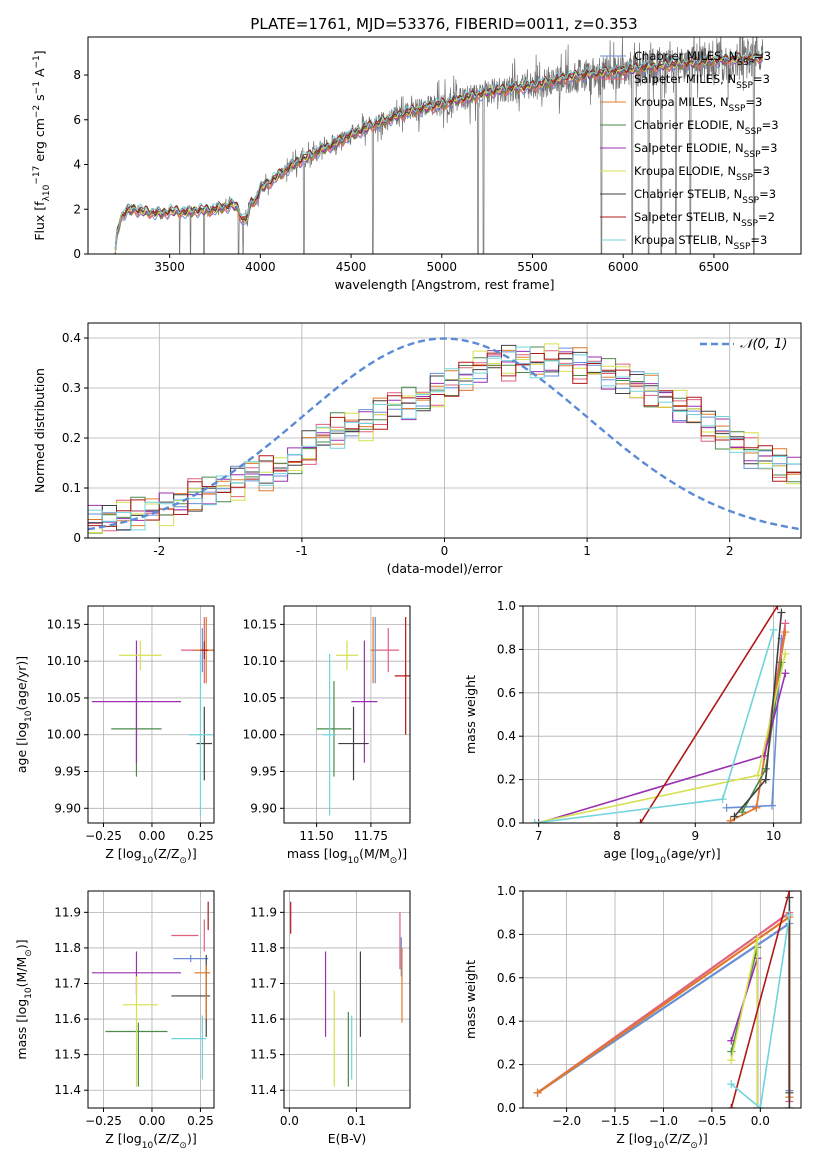 The height and width of the screenshot is (1170, 819). Describe the element at coordinates (152, 1121) in the screenshot. I see `x-tick-label: 0.00` at that location.